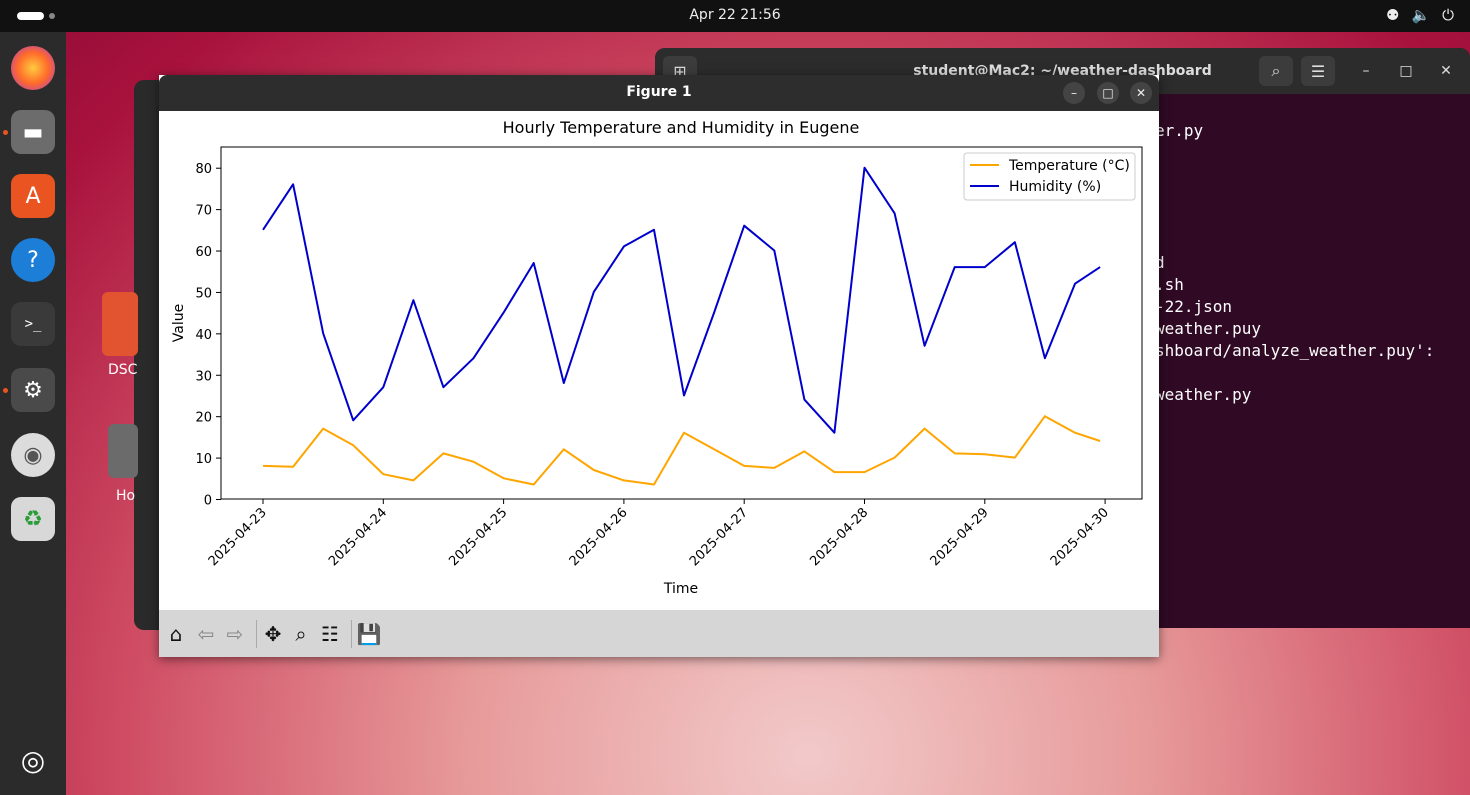  What do you see at coordinates (330, 634) in the screenshot?
I see `configure-icon: ☷` at bounding box center [330, 634].